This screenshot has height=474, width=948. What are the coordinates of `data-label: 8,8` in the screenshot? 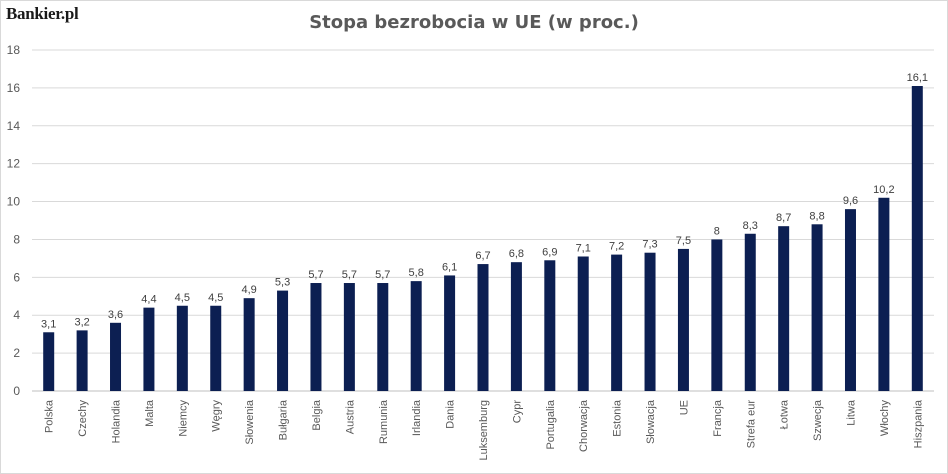 It's located at (816, 216).